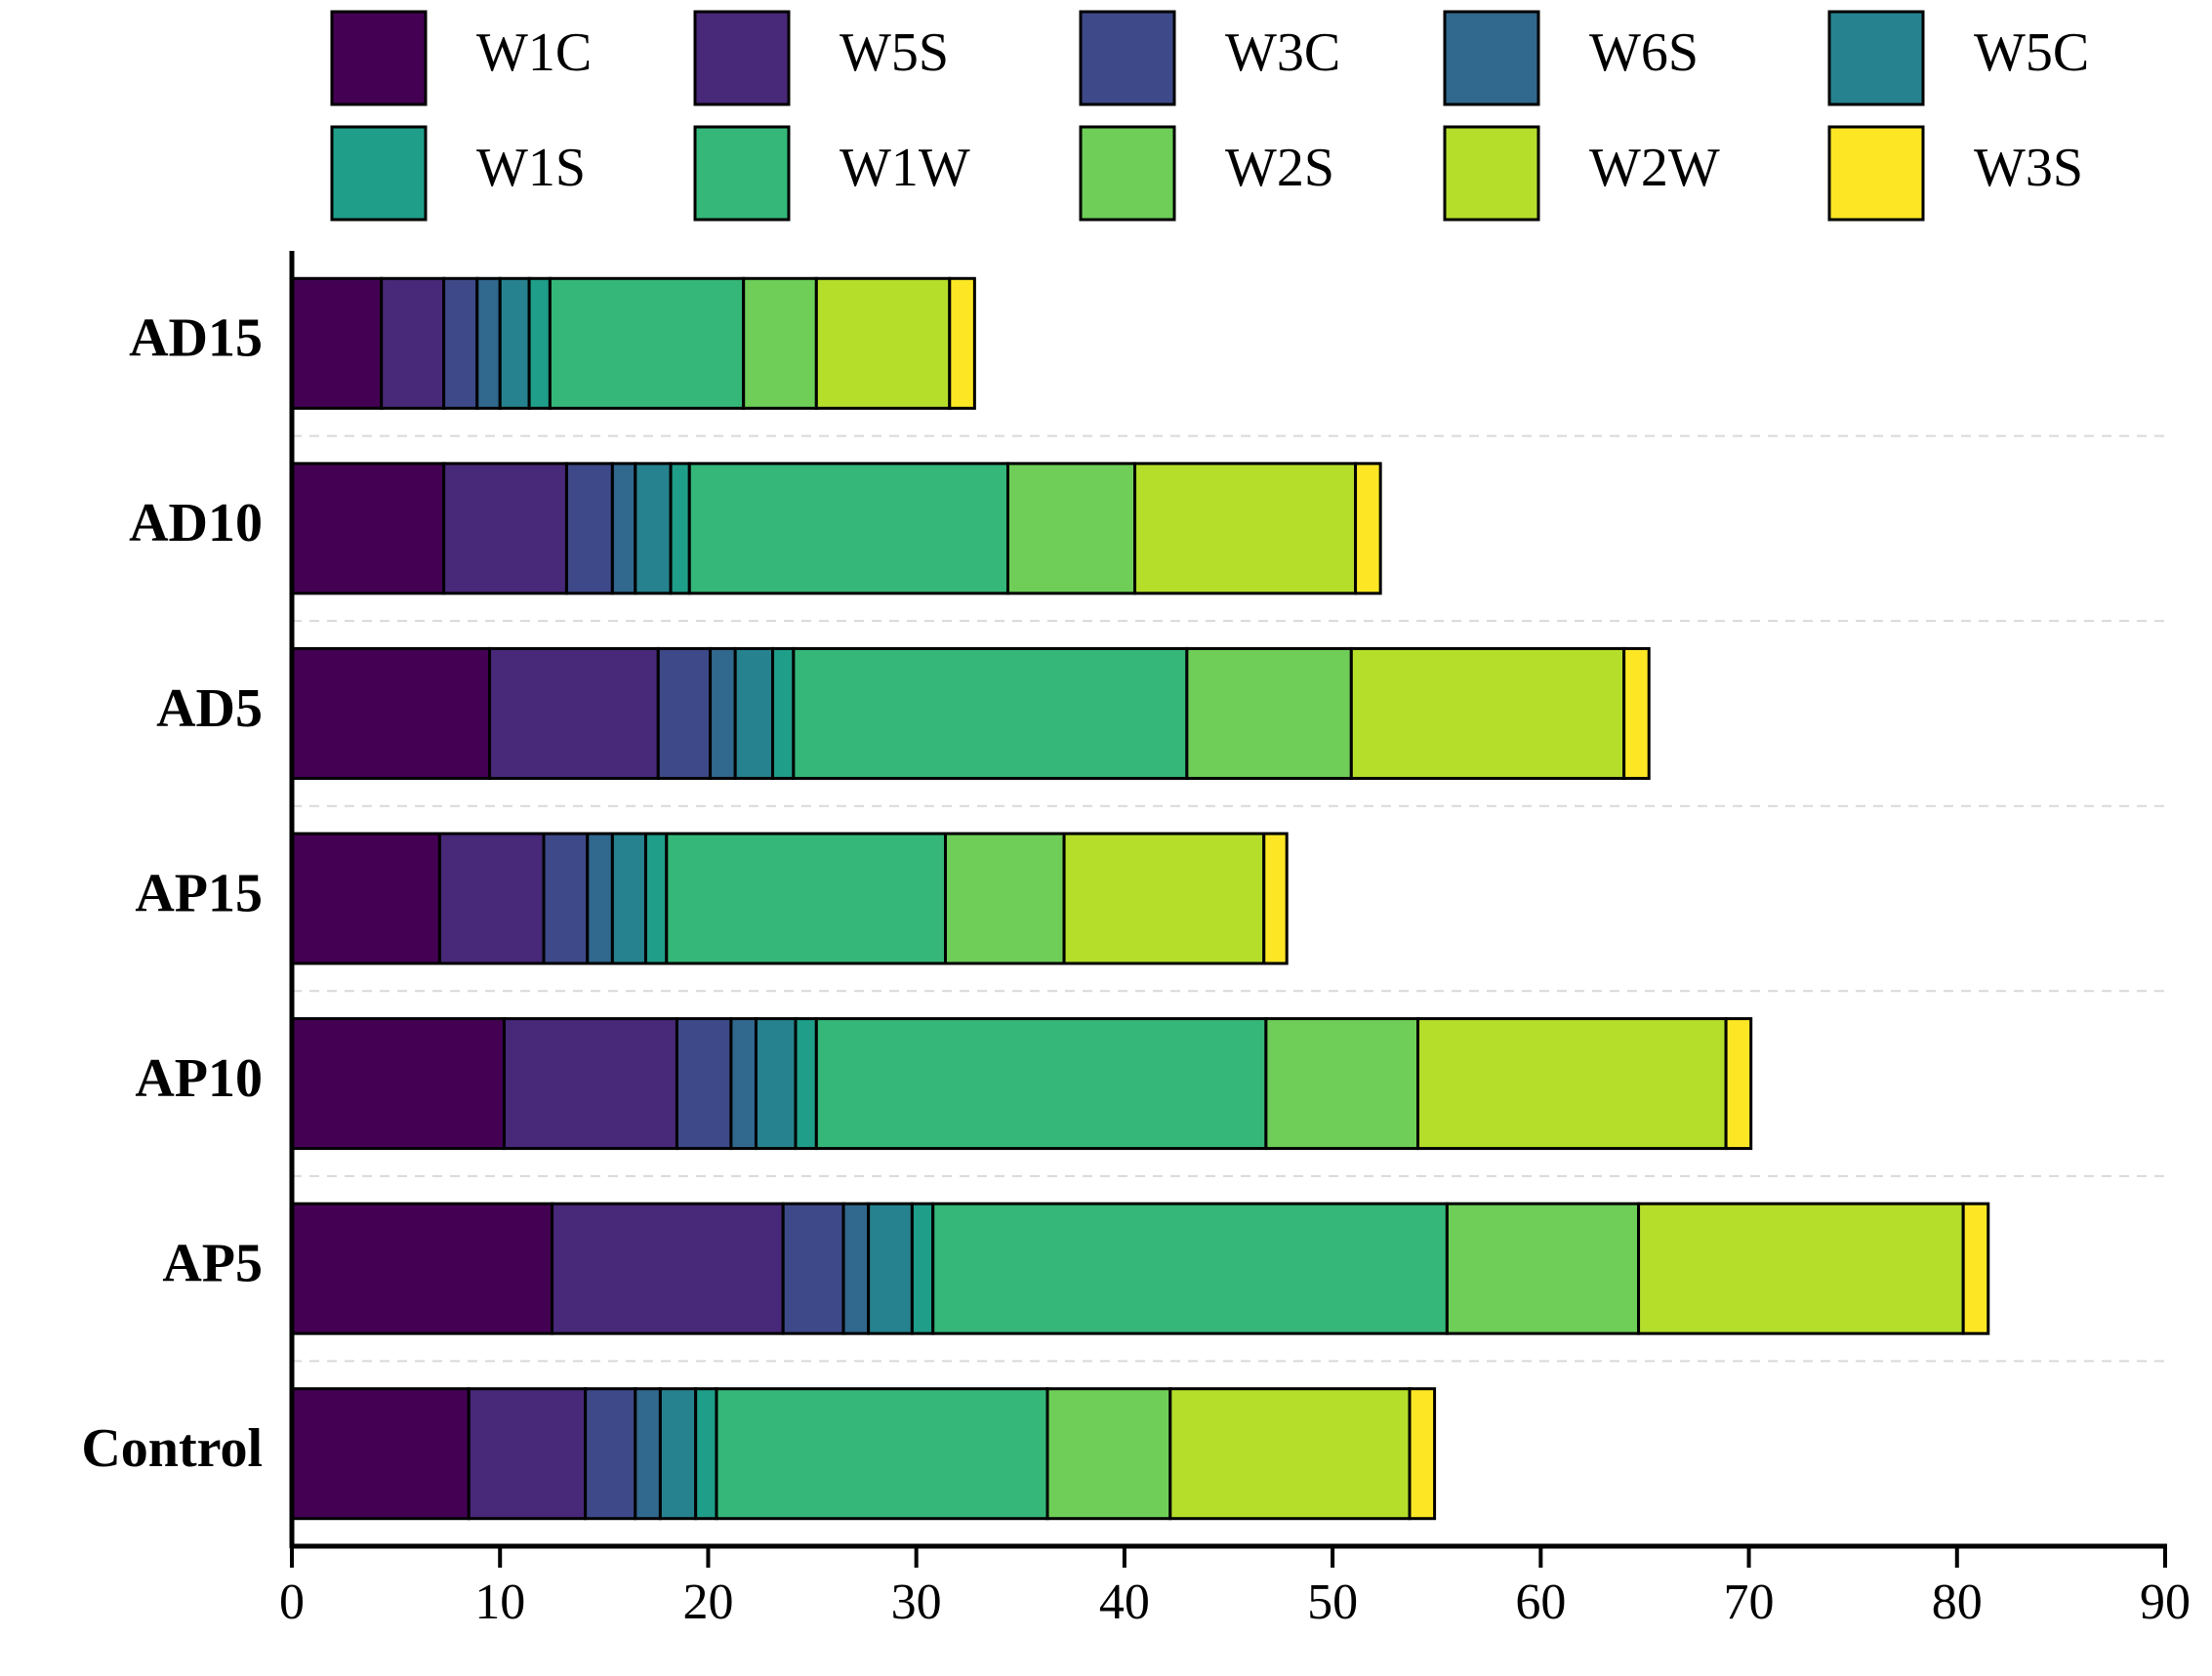 The width and height of the screenshot is (2212, 1676). Describe the element at coordinates (199, 1079) in the screenshot. I see `y-tick-label: AP10` at that location.